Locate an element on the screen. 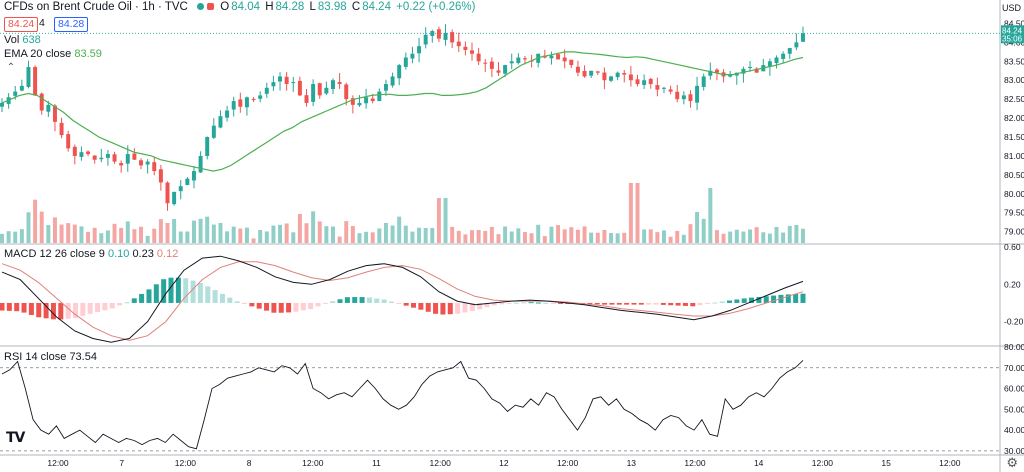 This screenshot has width=1024, height=472. rsi-line is located at coordinates (402, 405).